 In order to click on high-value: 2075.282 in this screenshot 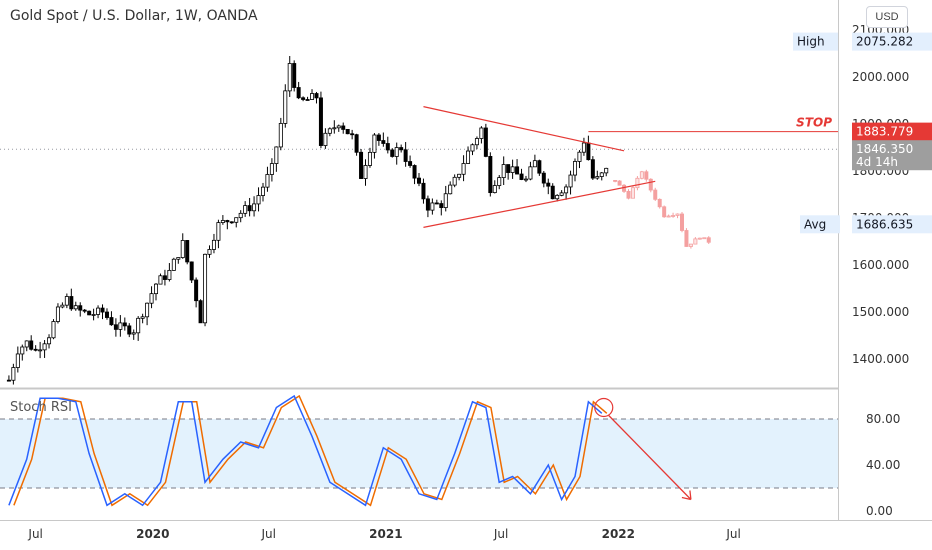, I will do `click(892, 41)`.